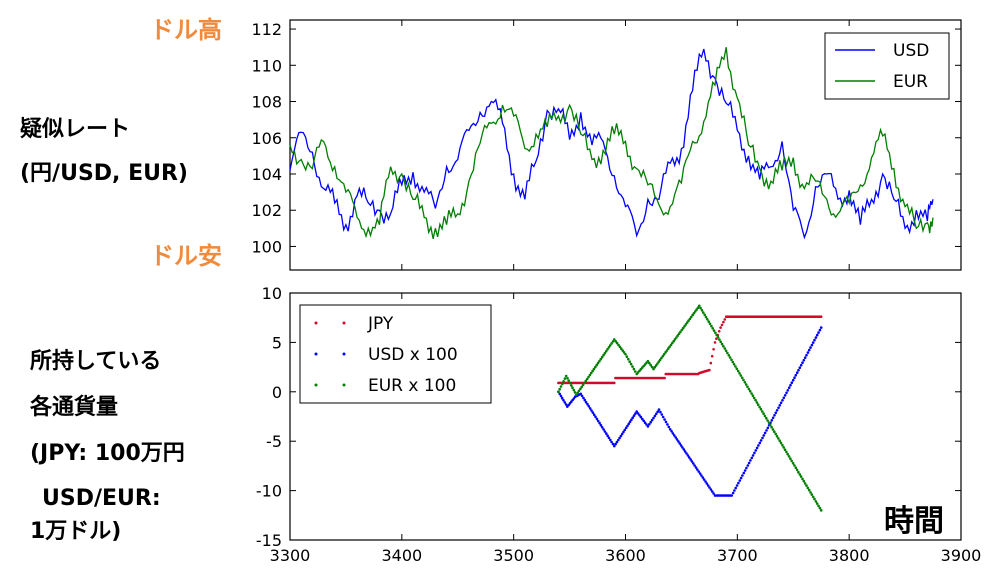 This screenshot has width=992, height=582. I want to click on top-ylabel-line1: 疑似レート, so click(75, 129).